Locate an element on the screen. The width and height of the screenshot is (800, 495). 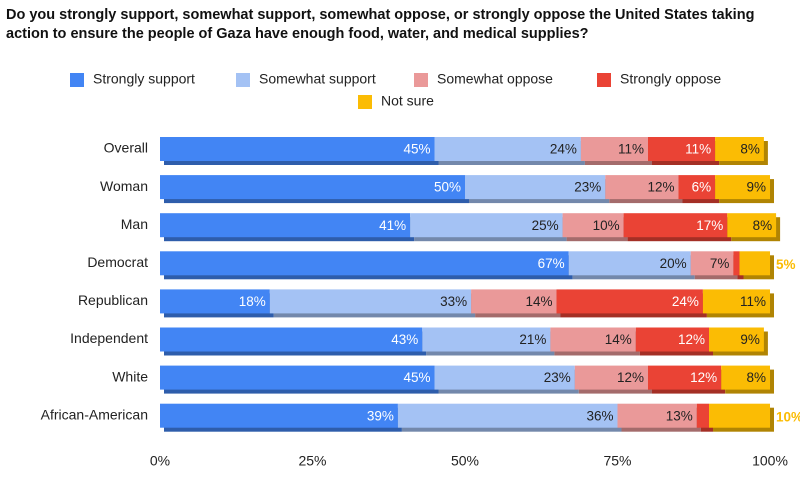
value-label: 18% is located at coordinates (252, 301).